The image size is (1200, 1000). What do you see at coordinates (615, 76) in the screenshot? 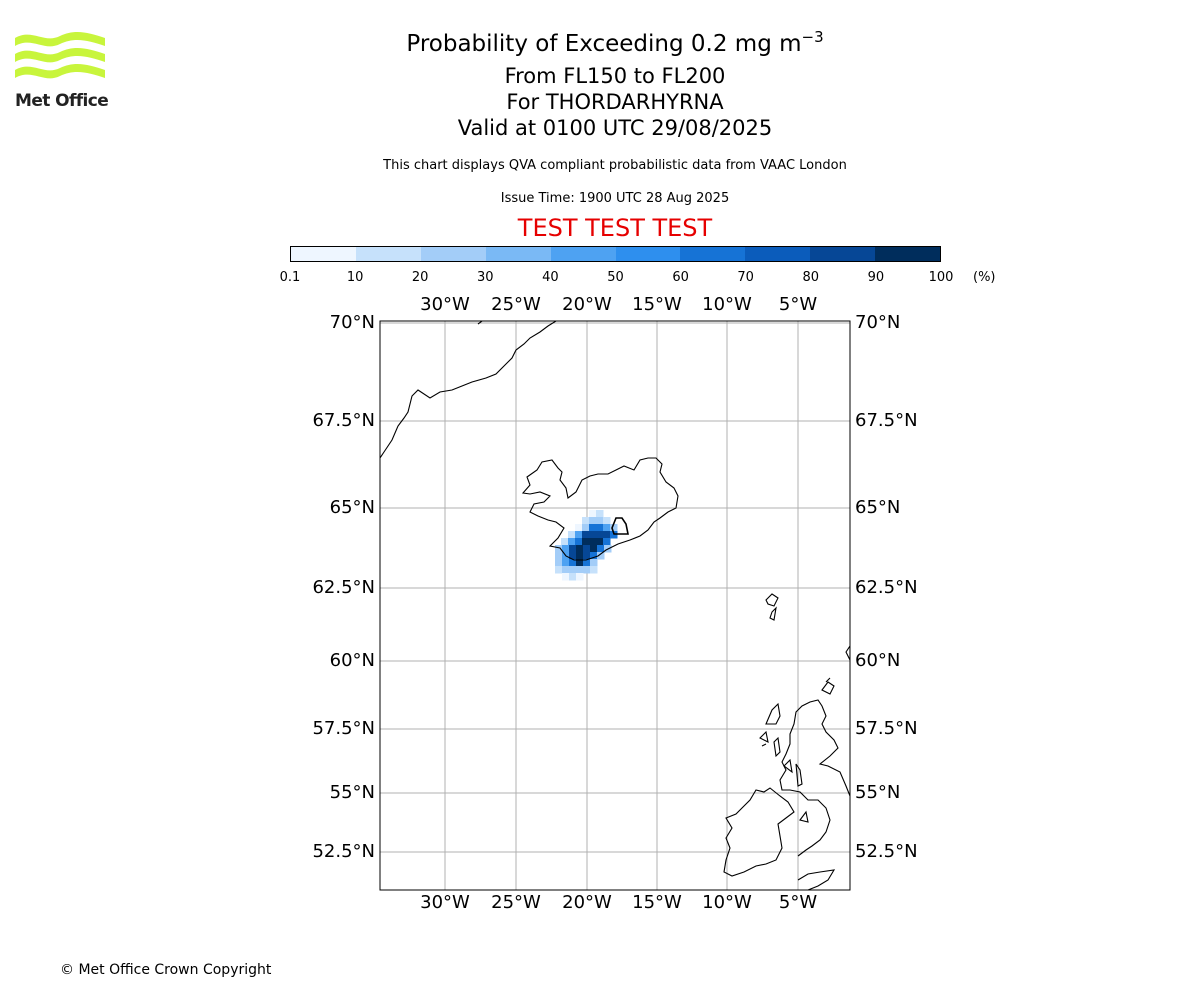
I see `flight-level-range: From FL150 to FL200` at bounding box center [615, 76].